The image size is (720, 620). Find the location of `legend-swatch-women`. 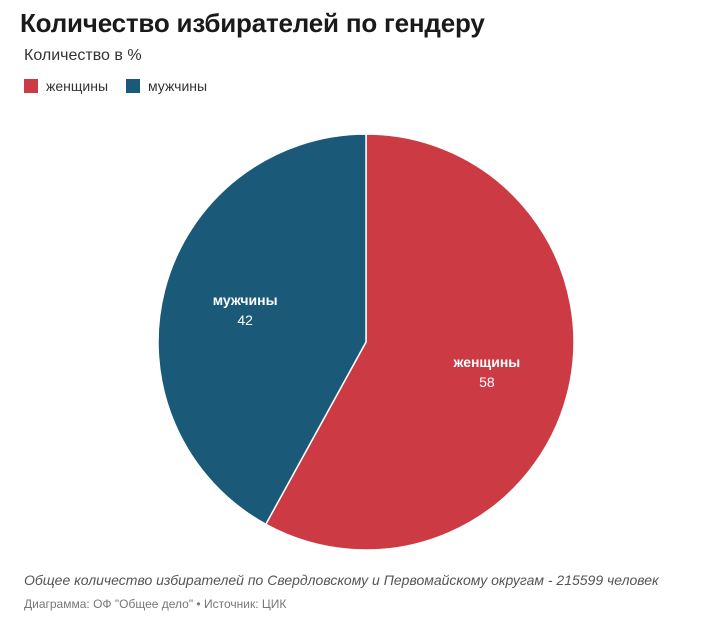

legend-swatch-women is located at coordinates (31, 86).